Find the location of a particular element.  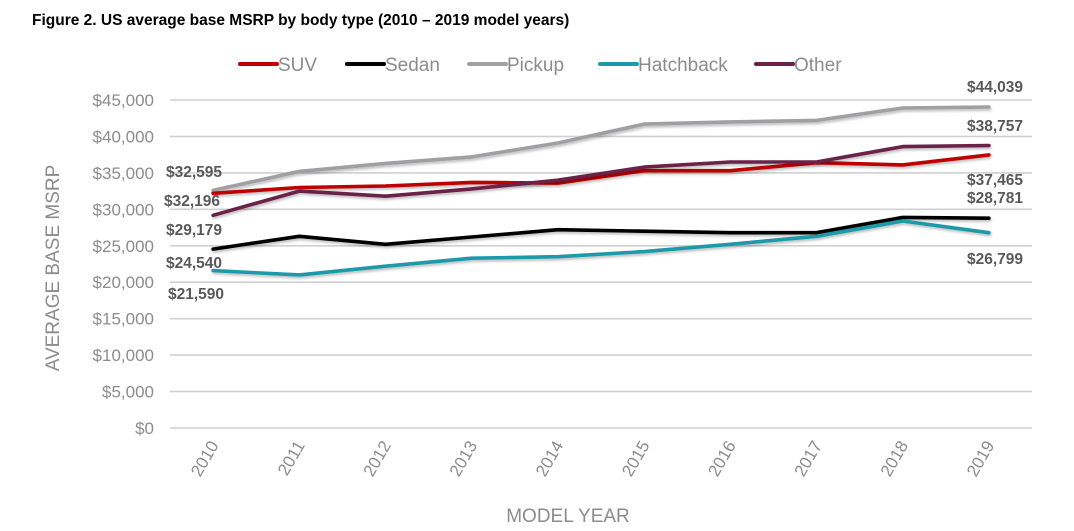

legend-item-hatchback: Hatchback is located at coordinates (663, 65).